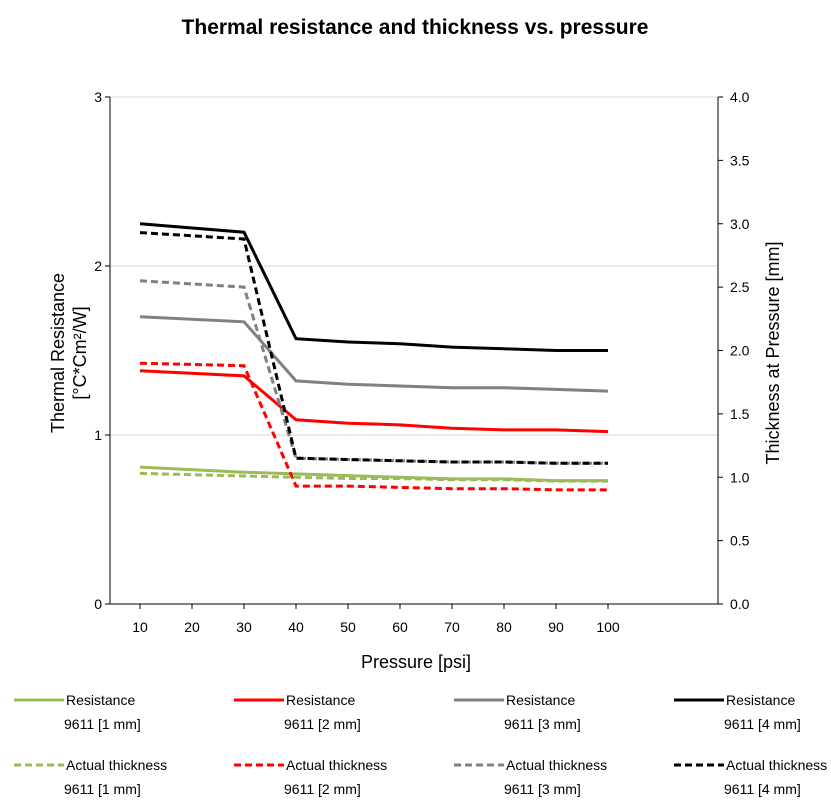  I want to click on x-tick-label: 70, so click(452, 627).